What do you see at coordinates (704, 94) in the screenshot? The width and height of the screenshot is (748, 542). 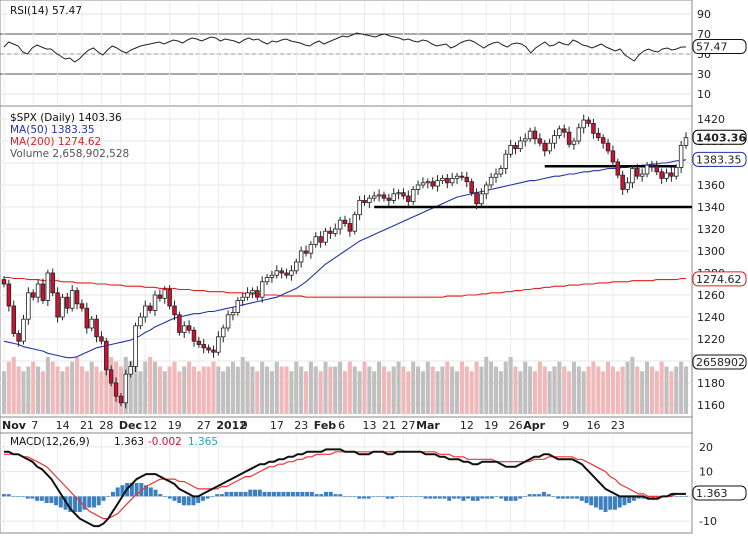 I see `rsi-tick-label: 10` at bounding box center [704, 94].